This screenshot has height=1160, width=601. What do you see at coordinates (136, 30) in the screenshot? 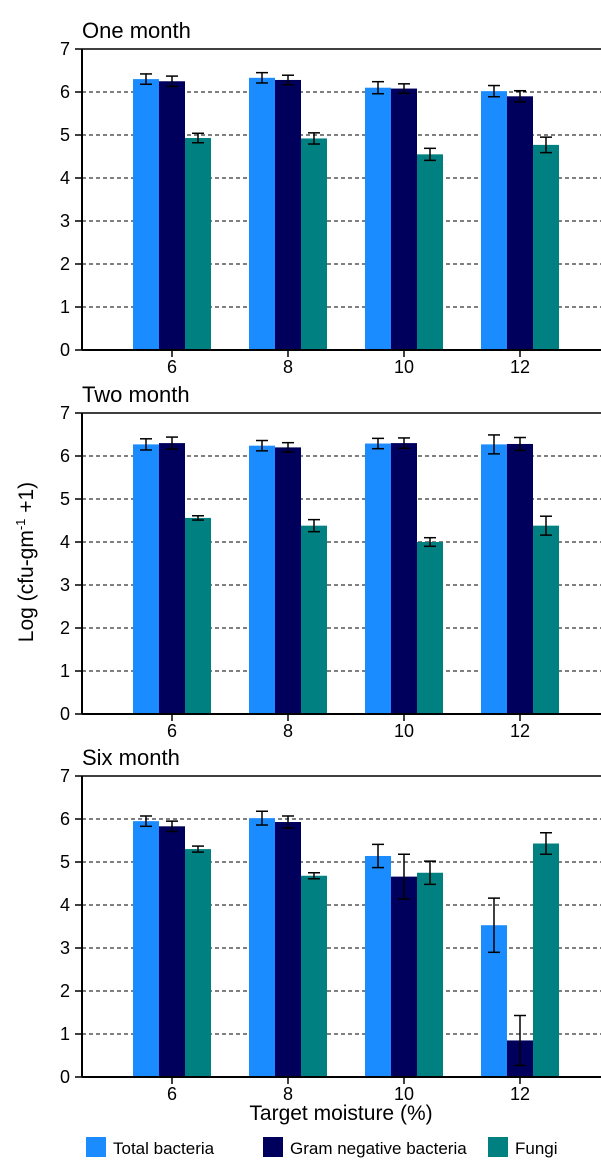
I see `panel-title: One month` at bounding box center [136, 30].